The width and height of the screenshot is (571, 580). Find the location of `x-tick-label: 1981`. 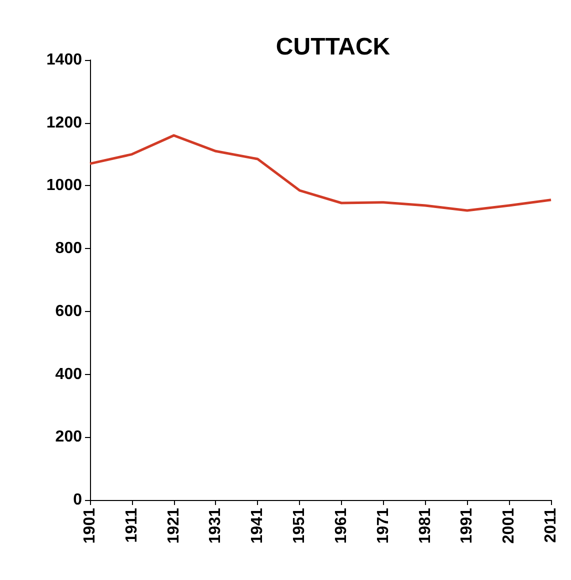

x-tick-label: 1981 is located at coordinates (425, 526).